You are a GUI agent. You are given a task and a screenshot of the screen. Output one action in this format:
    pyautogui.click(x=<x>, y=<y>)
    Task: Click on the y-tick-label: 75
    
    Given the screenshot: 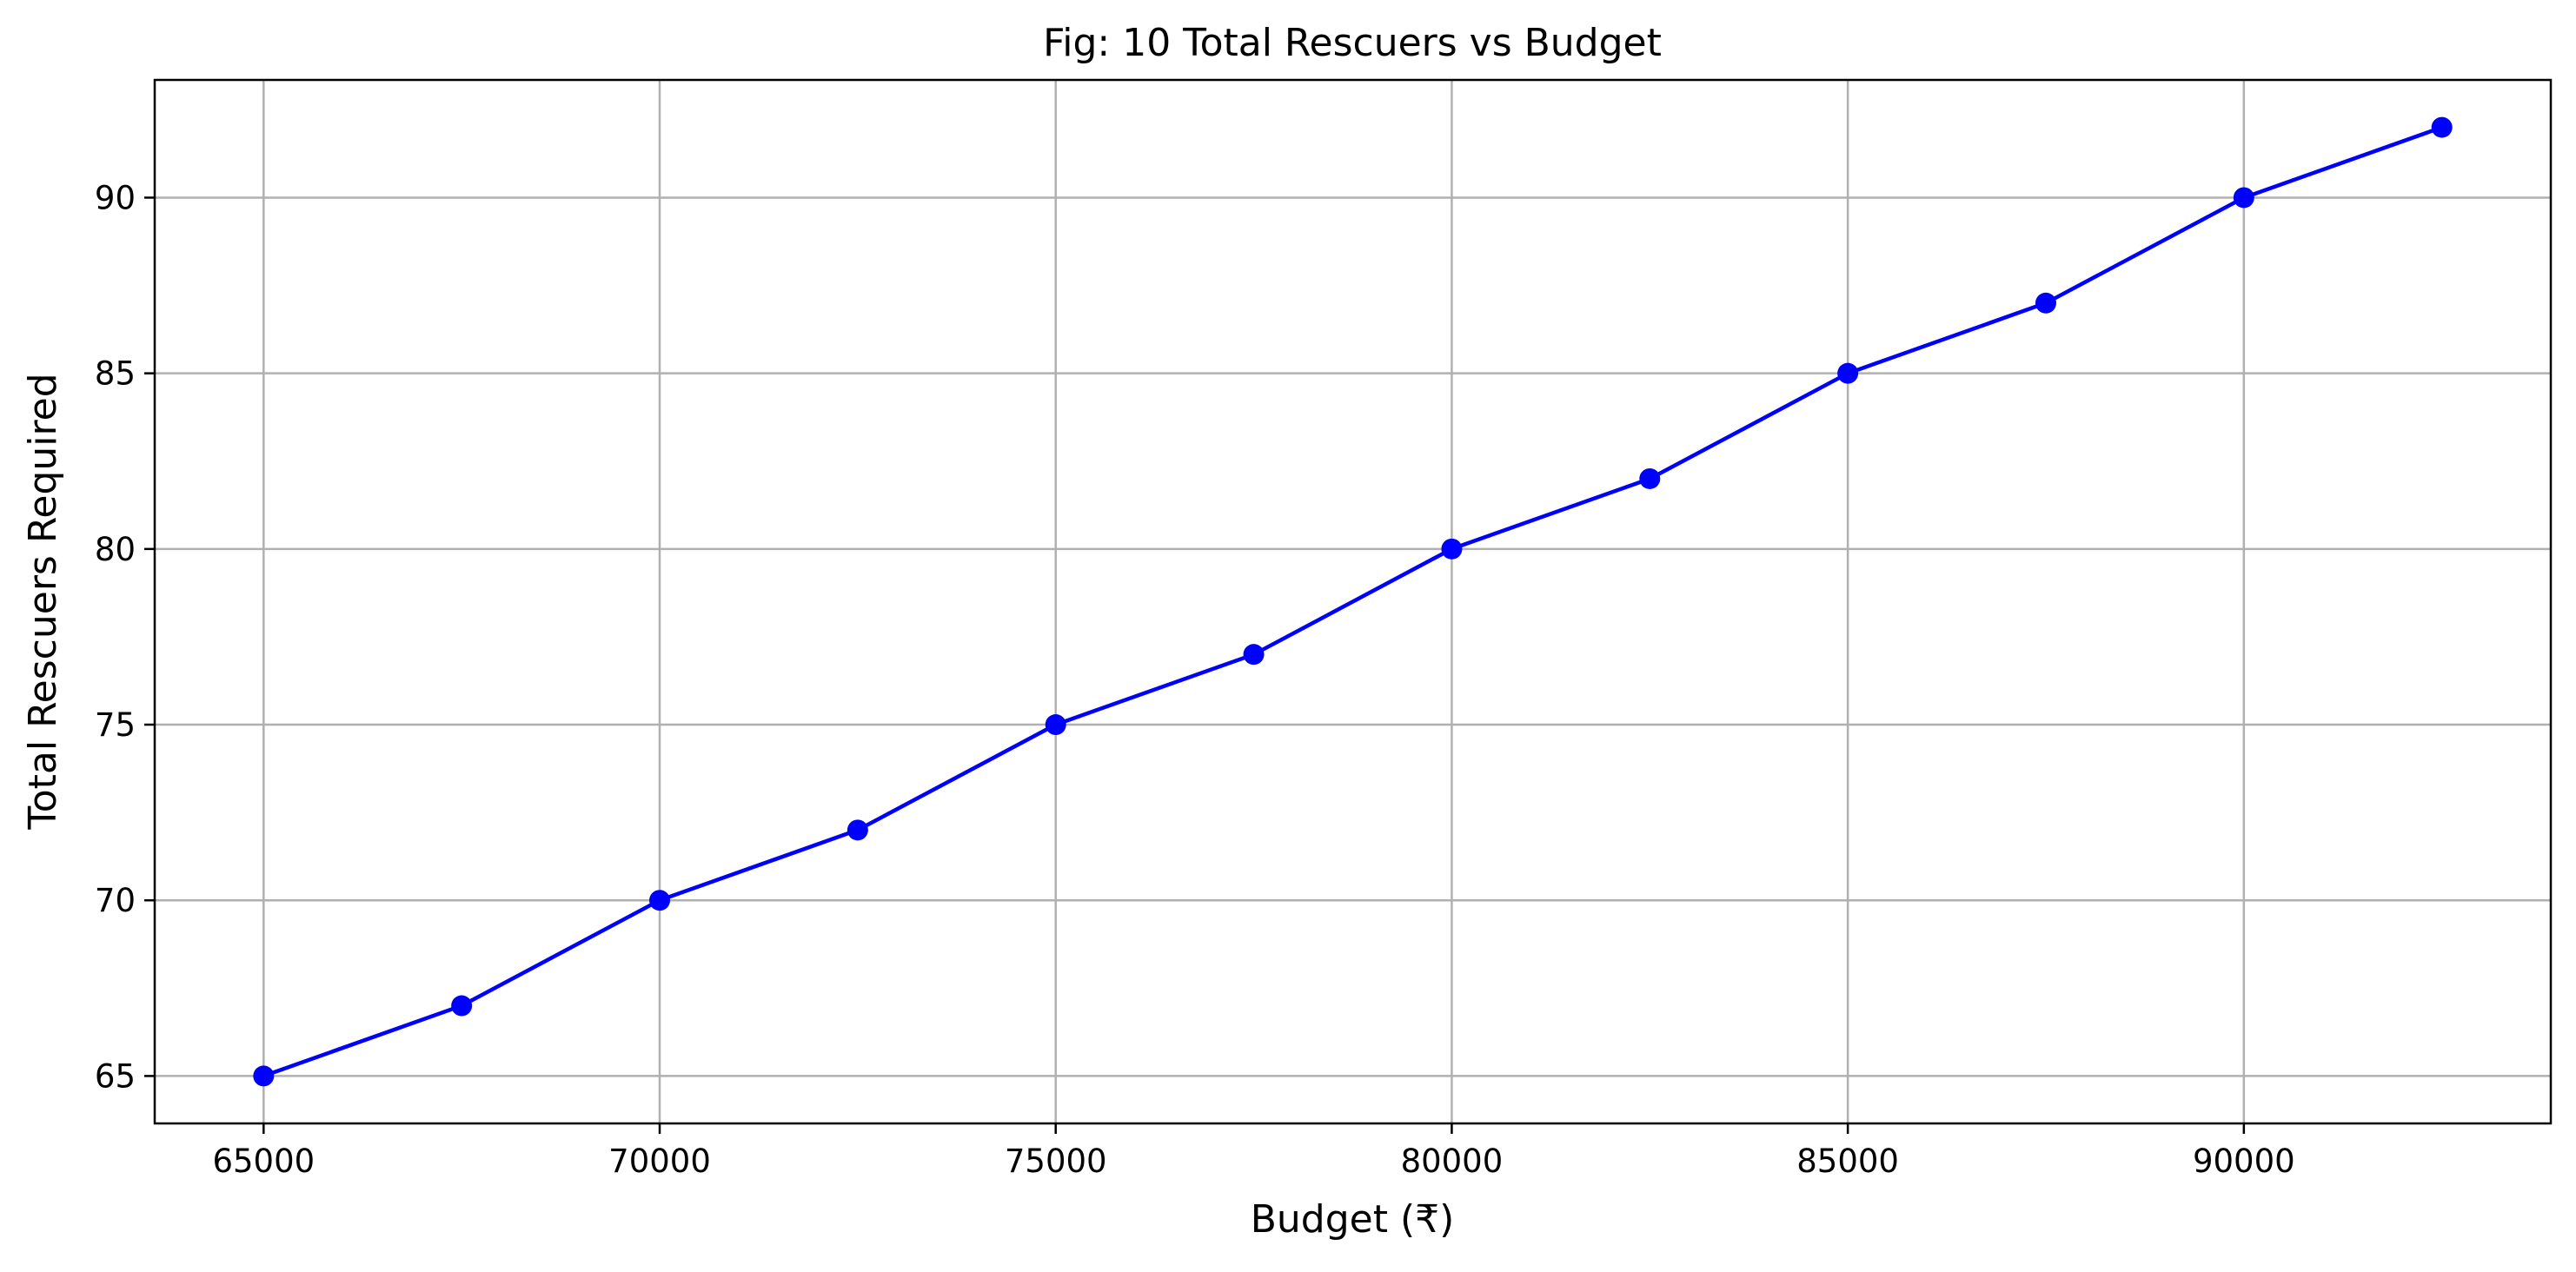 What is the action you would take?
    pyautogui.click(x=115, y=725)
    